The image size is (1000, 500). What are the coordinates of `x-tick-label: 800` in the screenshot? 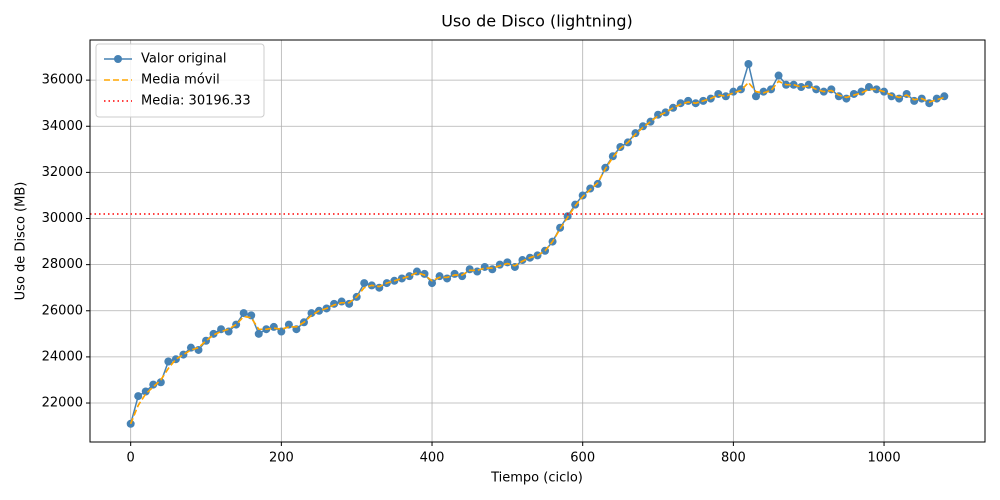 It's located at (733, 458).